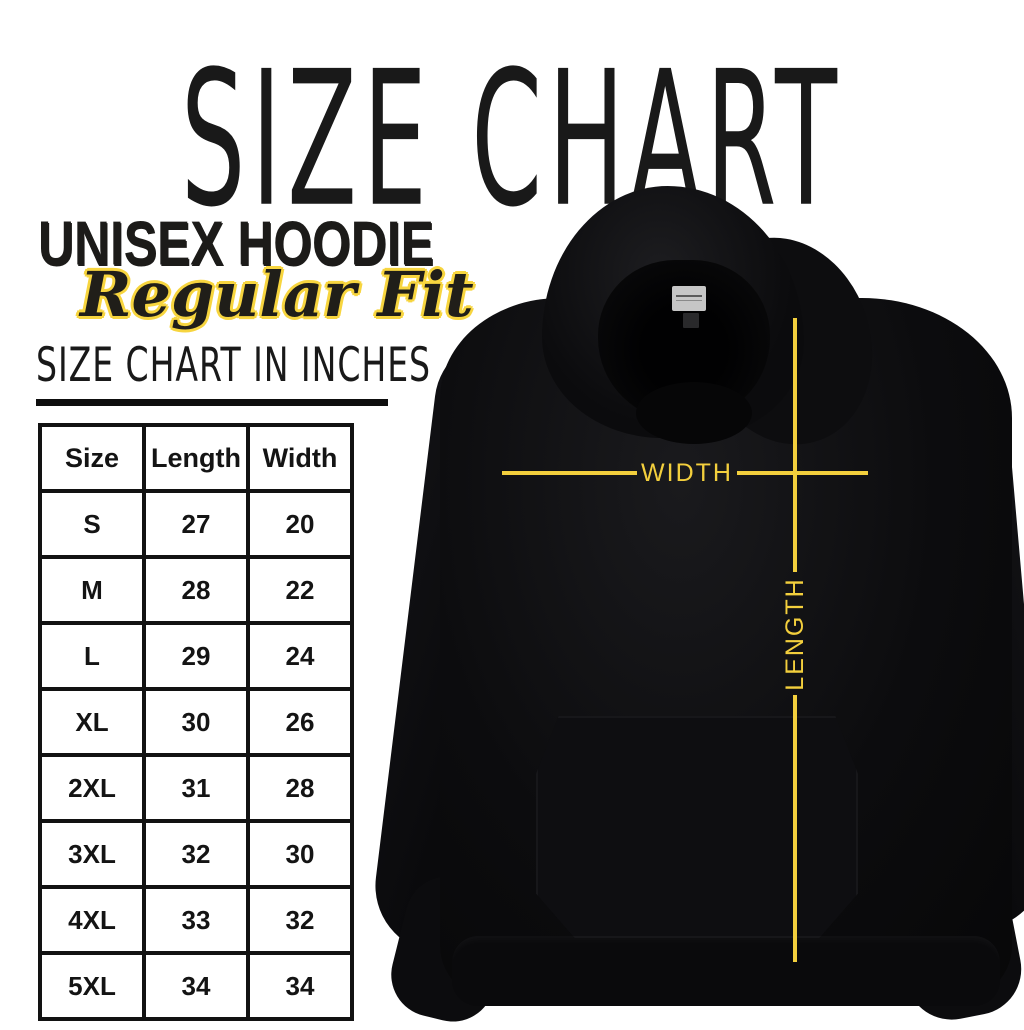 This screenshot has height=1030, width=1024. What do you see at coordinates (92, 722) in the screenshot?
I see `table-cell: XL` at bounding box center [92, 722].